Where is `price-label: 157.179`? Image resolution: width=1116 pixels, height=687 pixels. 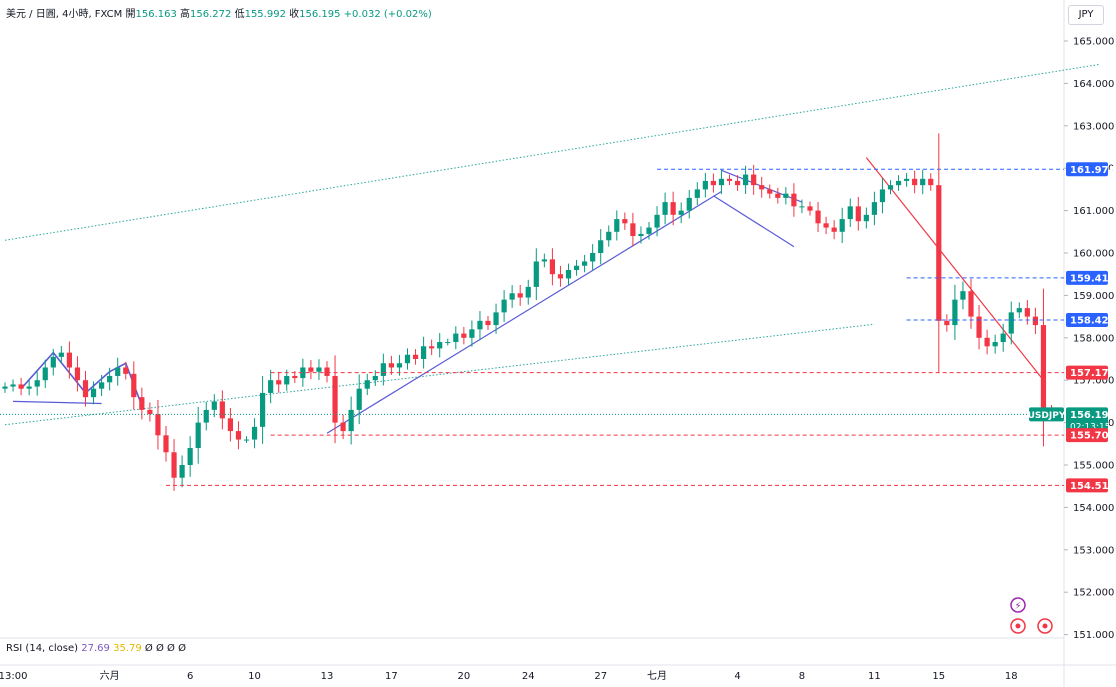
price-label: 157.179 is located at coordinates (1093, 373).